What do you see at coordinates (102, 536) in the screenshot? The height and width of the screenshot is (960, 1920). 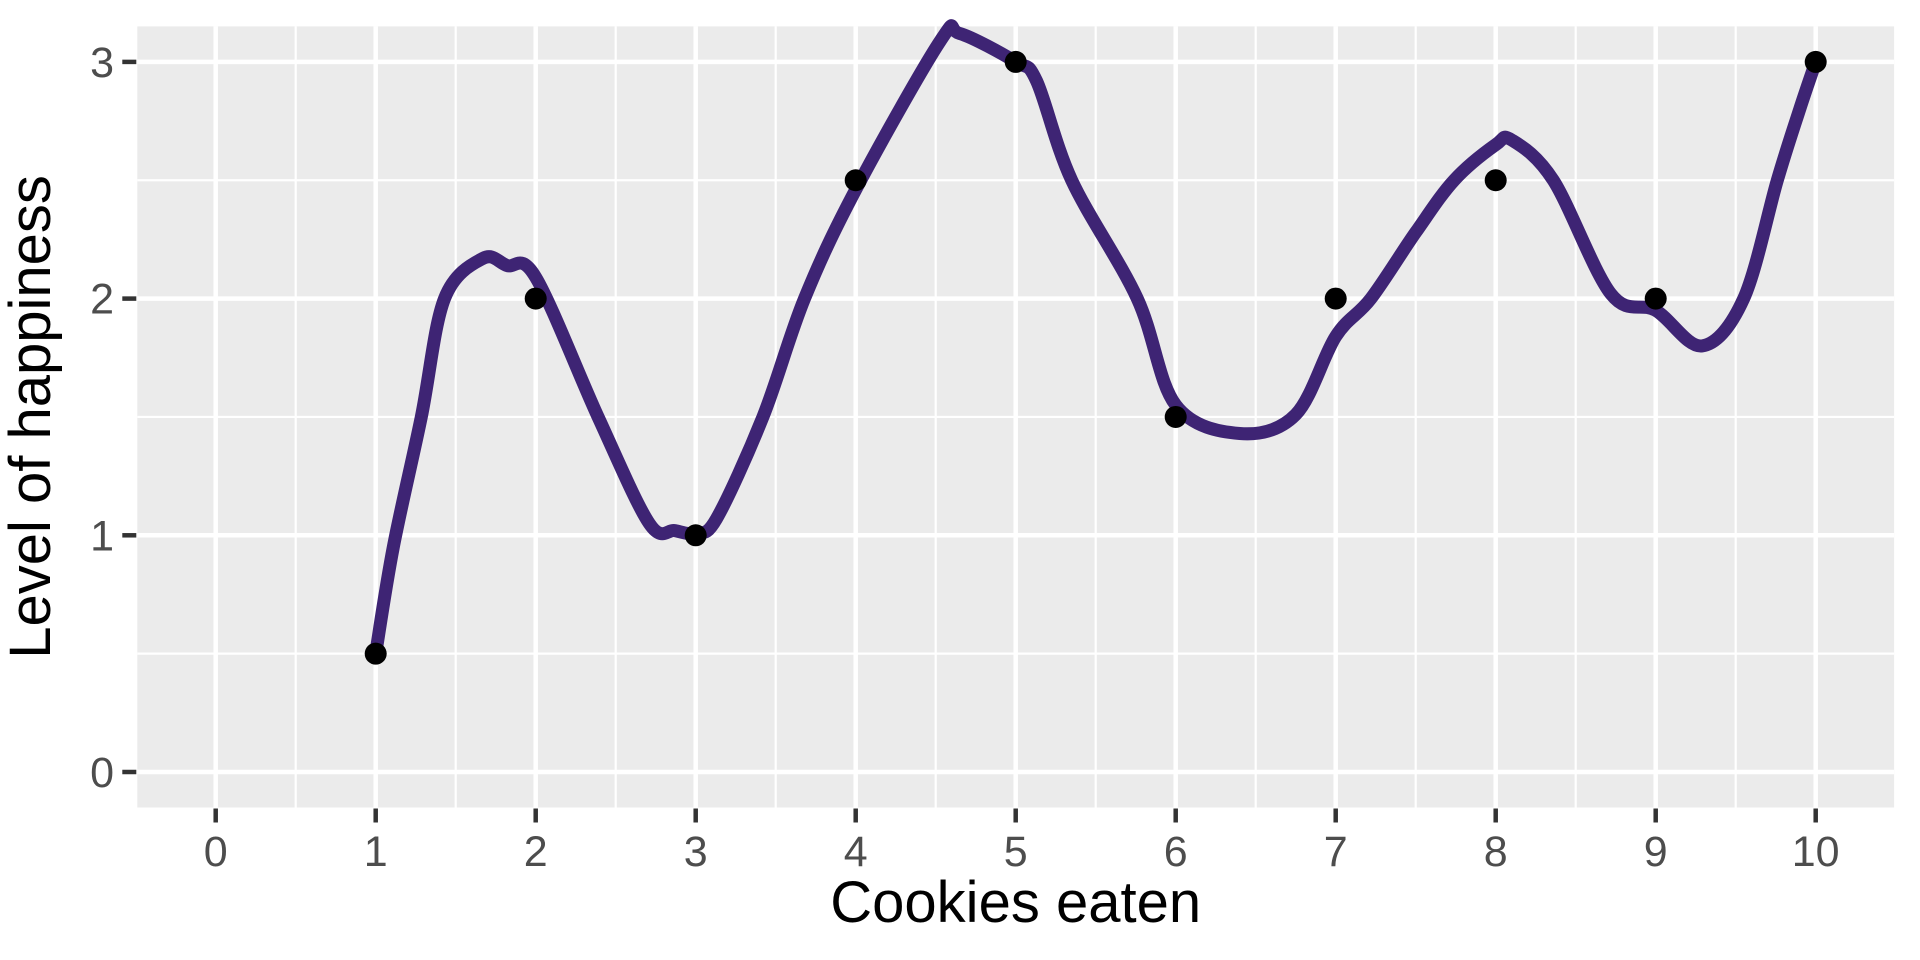 I see `y-tick-label: 1` at bounding box center [102, 536].